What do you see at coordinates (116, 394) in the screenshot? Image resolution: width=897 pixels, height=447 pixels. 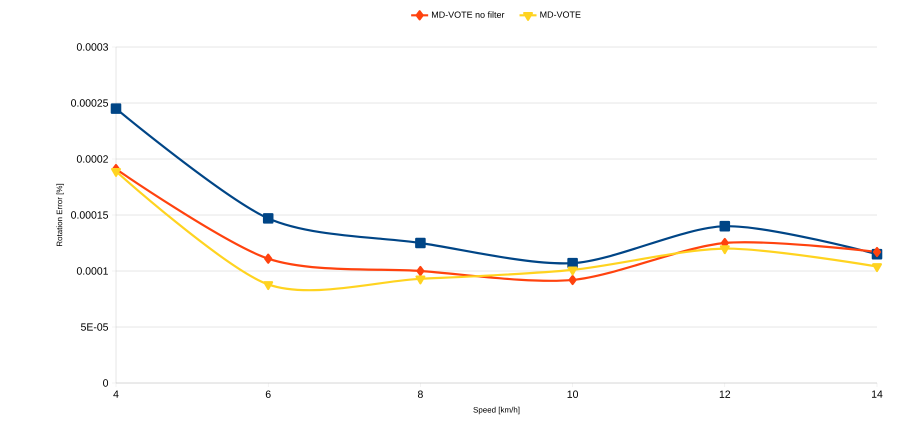 I see `x-tick-label: 4` at bounding box center [116, 394].